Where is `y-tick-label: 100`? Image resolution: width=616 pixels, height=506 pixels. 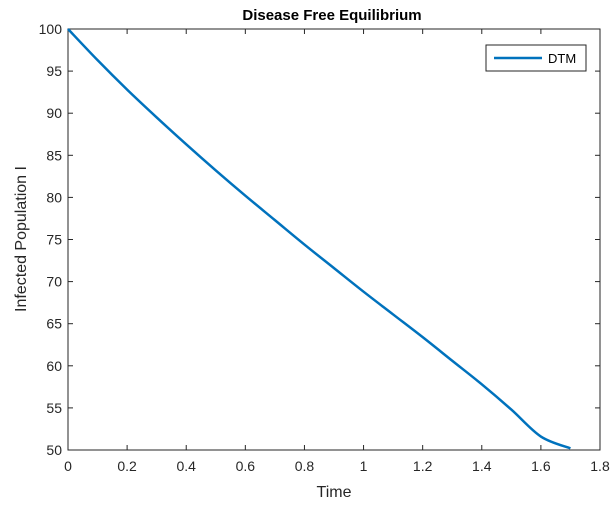
y-tick-label: 100 is located at coordinates (51, 29).